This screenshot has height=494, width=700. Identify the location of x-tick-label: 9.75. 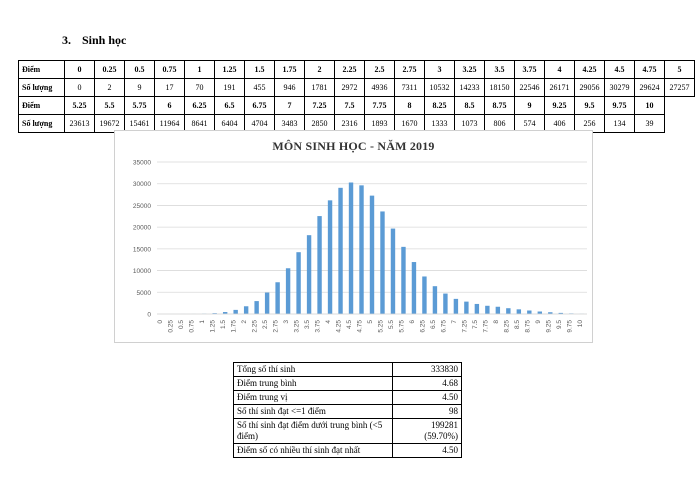
(569, 326).